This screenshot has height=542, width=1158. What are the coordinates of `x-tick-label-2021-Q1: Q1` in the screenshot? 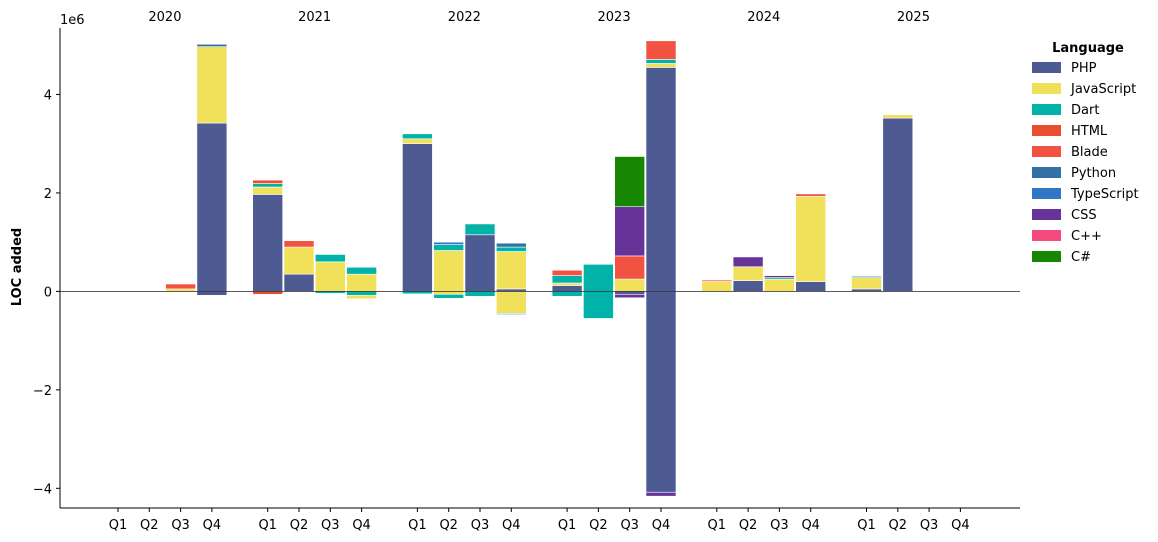 It's located at (267, 525).